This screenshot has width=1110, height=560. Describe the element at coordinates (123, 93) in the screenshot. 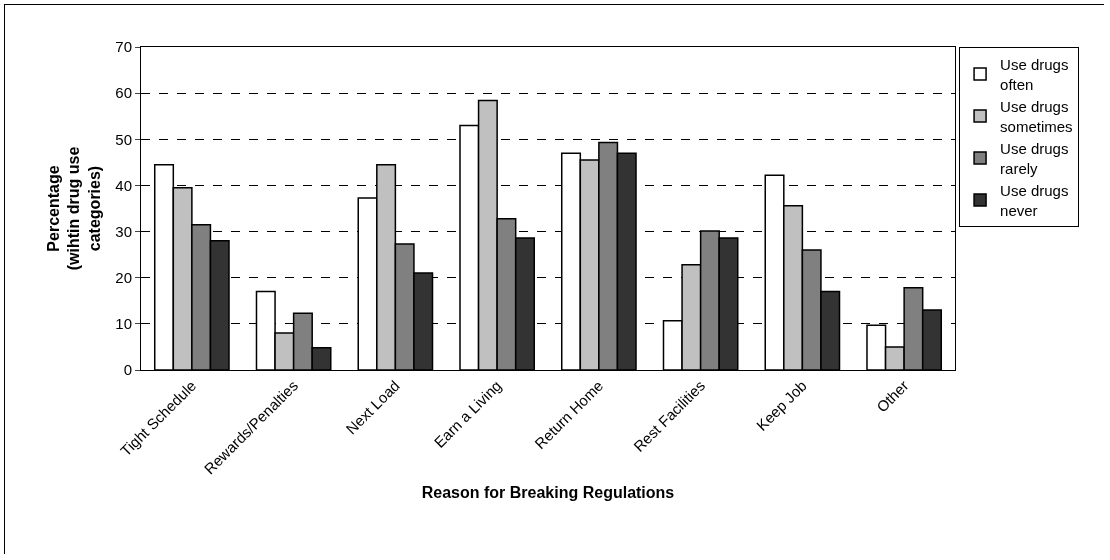

I see `y-tick-label: 60` at that location.